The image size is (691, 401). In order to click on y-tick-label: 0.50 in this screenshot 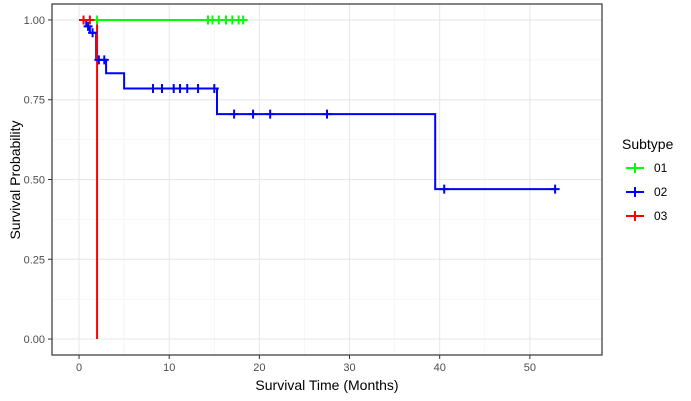, I will do `click(34, 181)`.